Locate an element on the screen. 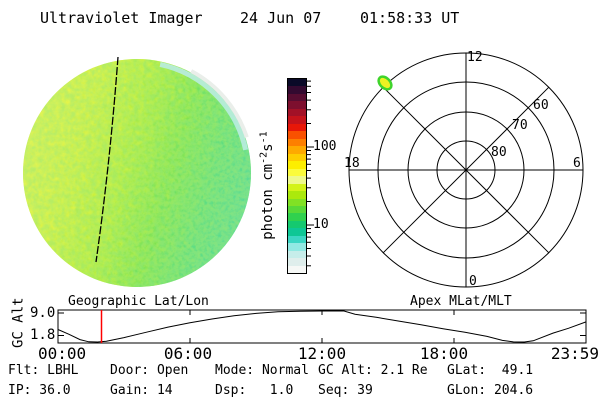  xtick-2359: 23:59 is located at coordinates (574, 353).